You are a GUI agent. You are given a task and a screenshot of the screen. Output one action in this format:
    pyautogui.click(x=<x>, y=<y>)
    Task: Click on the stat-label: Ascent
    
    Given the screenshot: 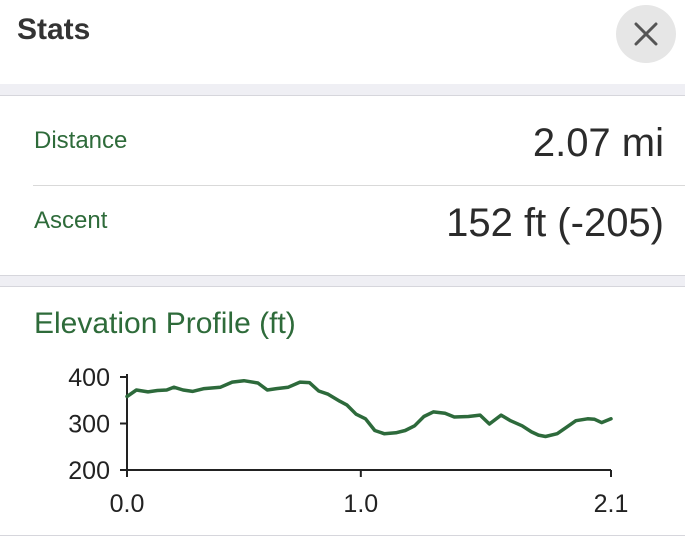 What is the action you would take?
    pyautogui.click(x=71, y=220)
    